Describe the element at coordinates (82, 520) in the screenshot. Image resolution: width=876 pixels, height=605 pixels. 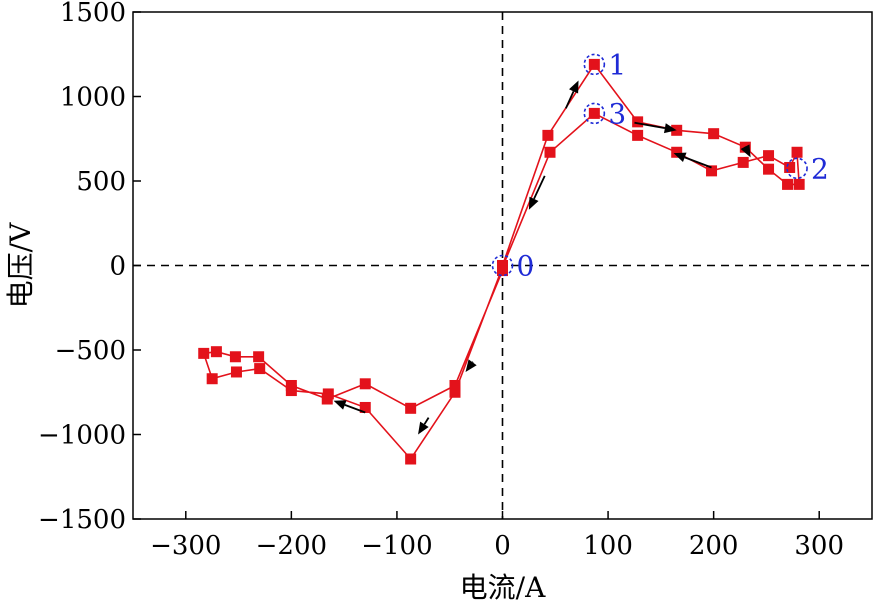
I see `y-tick-label: −1500` at that location.